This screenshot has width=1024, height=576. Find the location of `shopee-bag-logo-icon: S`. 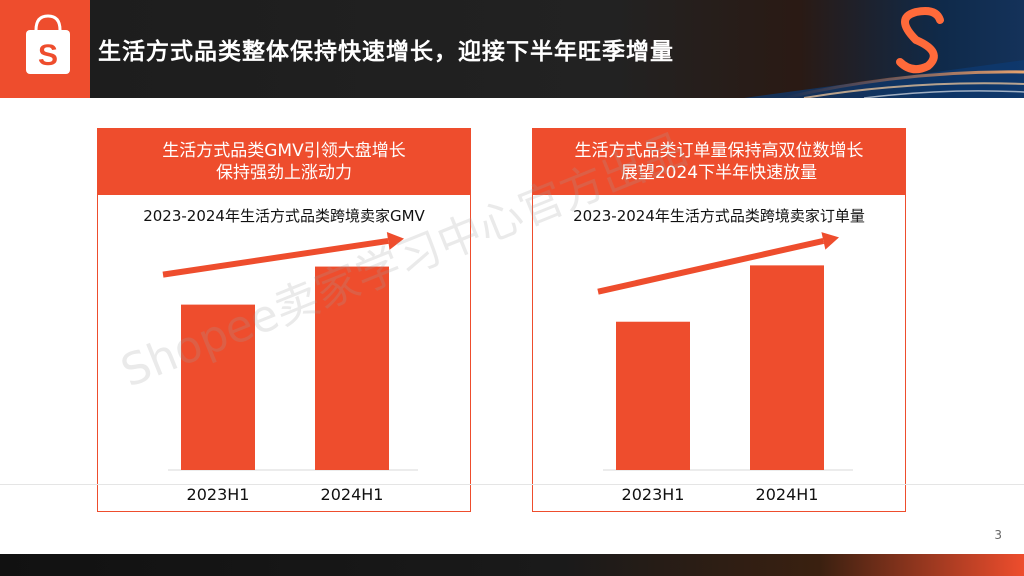

shopee-bag-logo-icon: S is located at coordinates (48, 44).